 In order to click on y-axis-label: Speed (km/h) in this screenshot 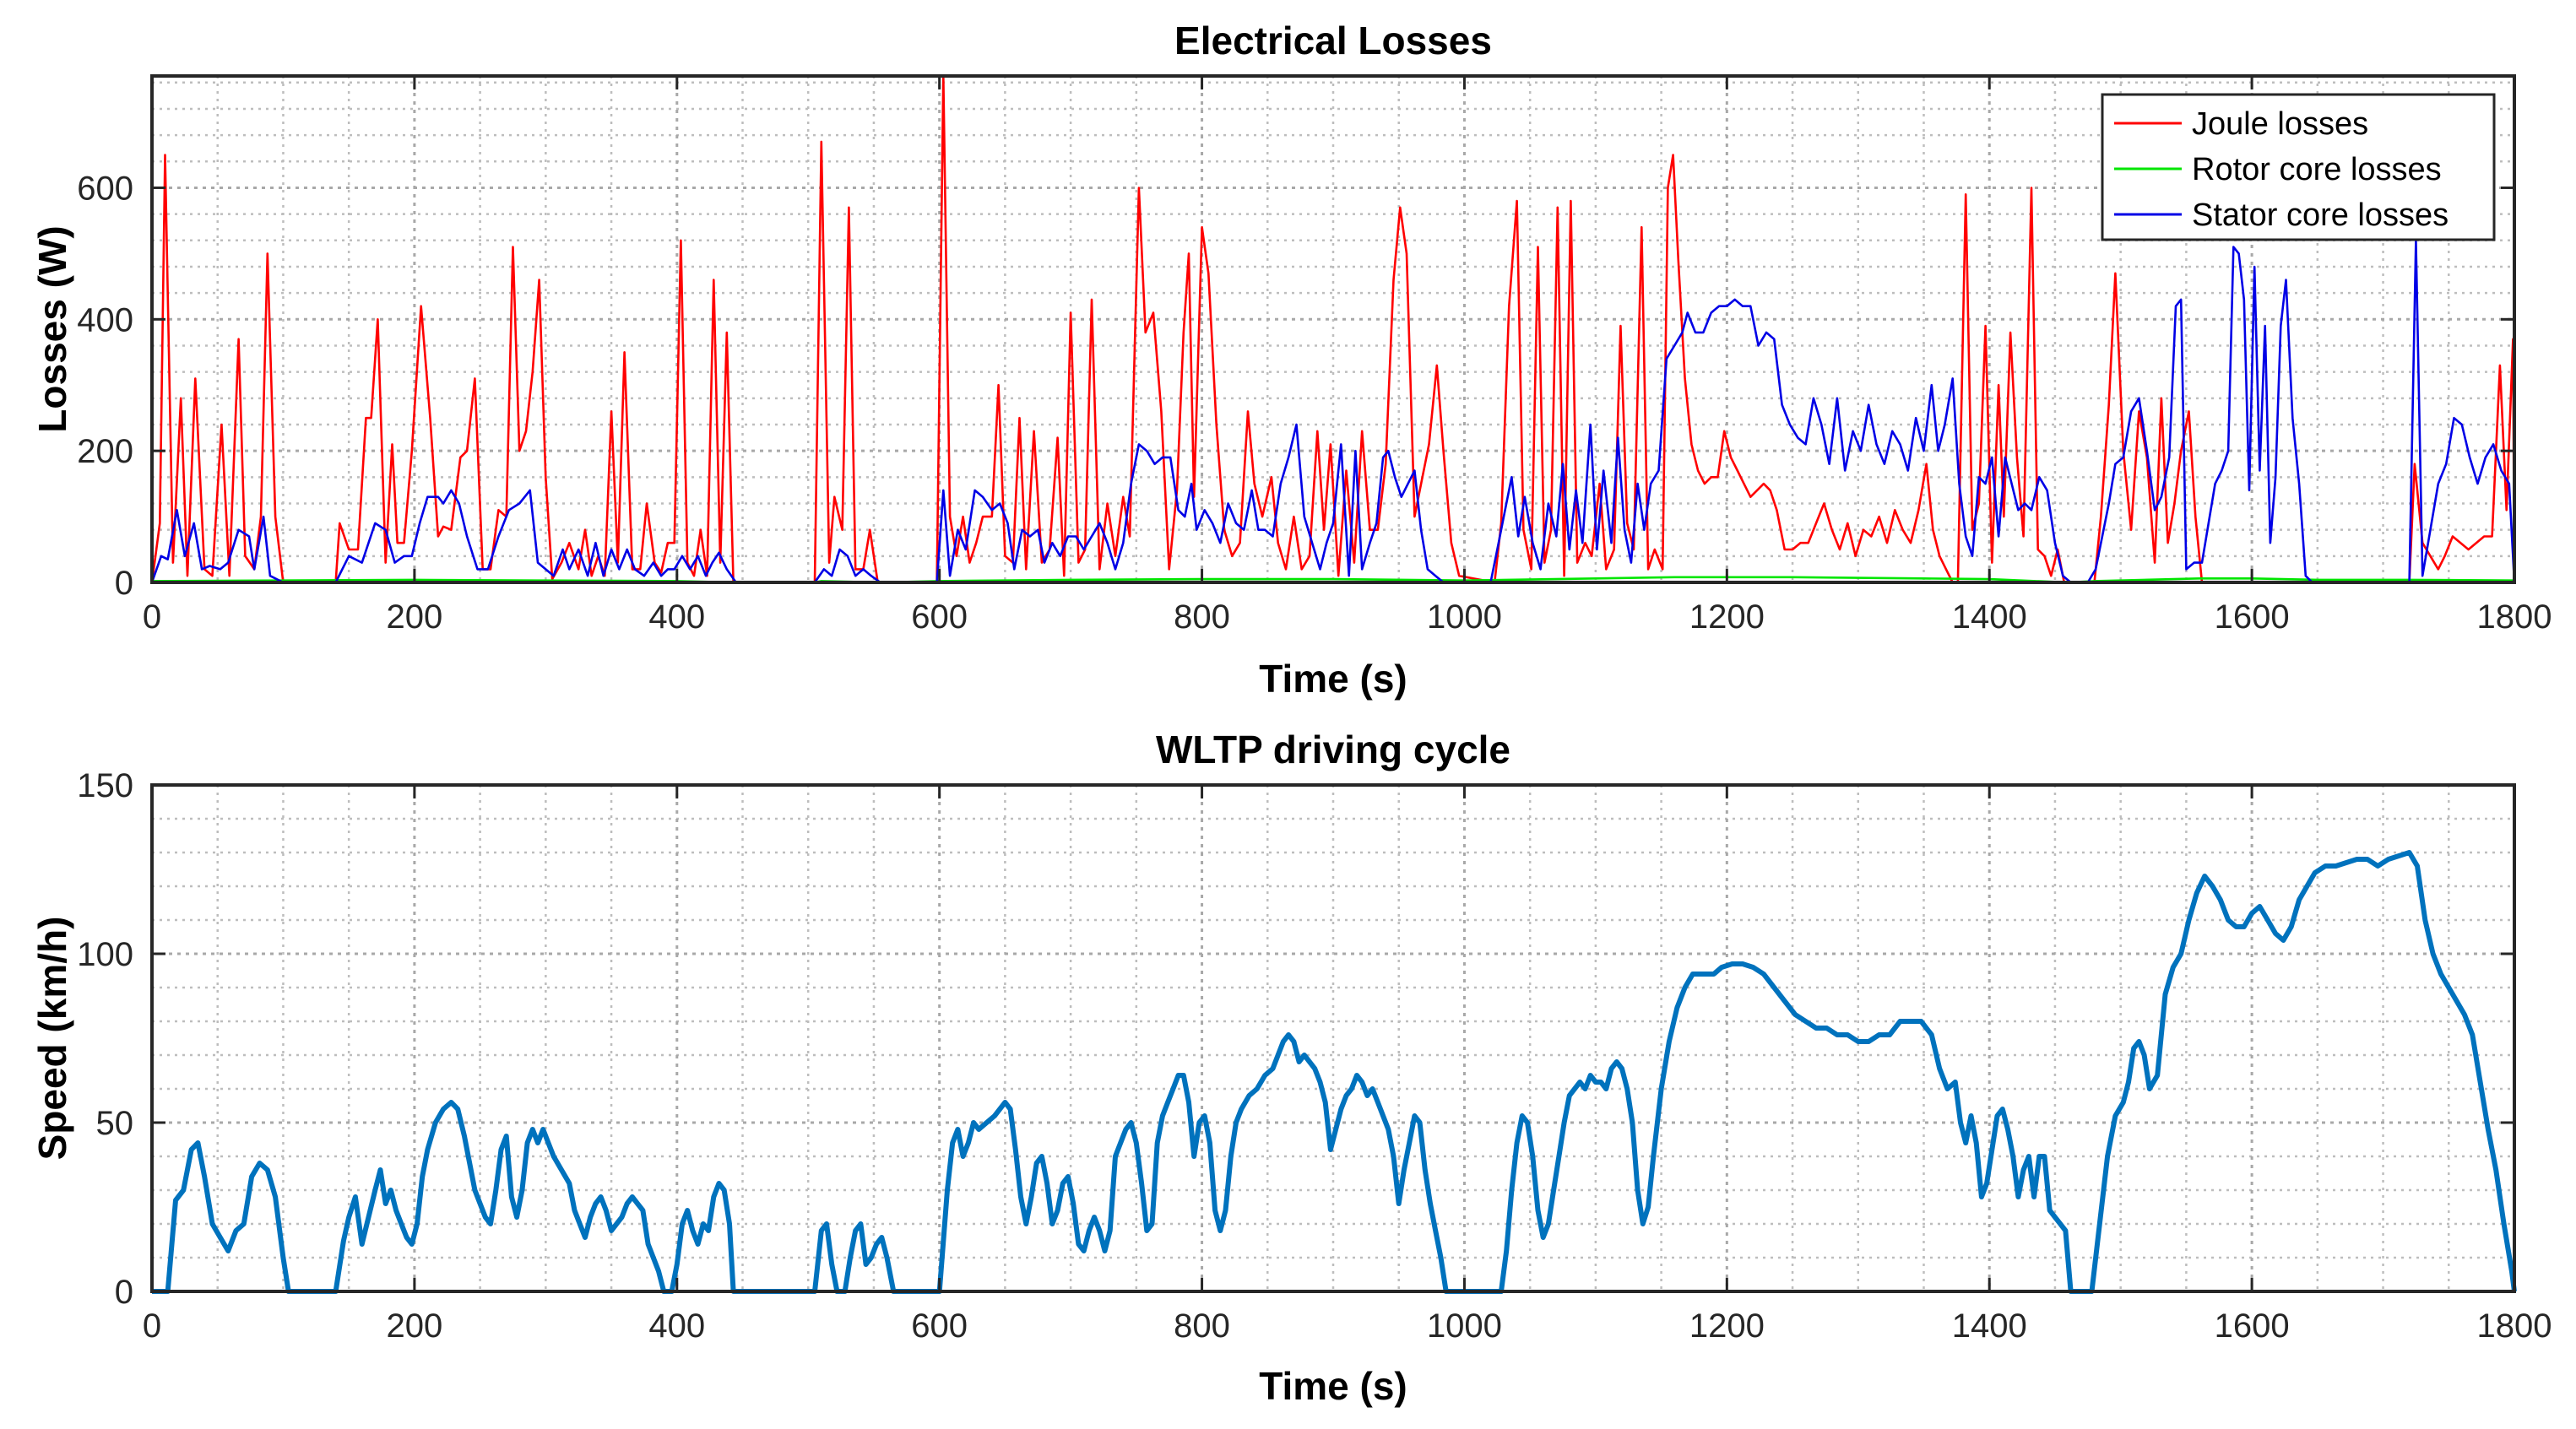, I will do `click(52, 1039)`.